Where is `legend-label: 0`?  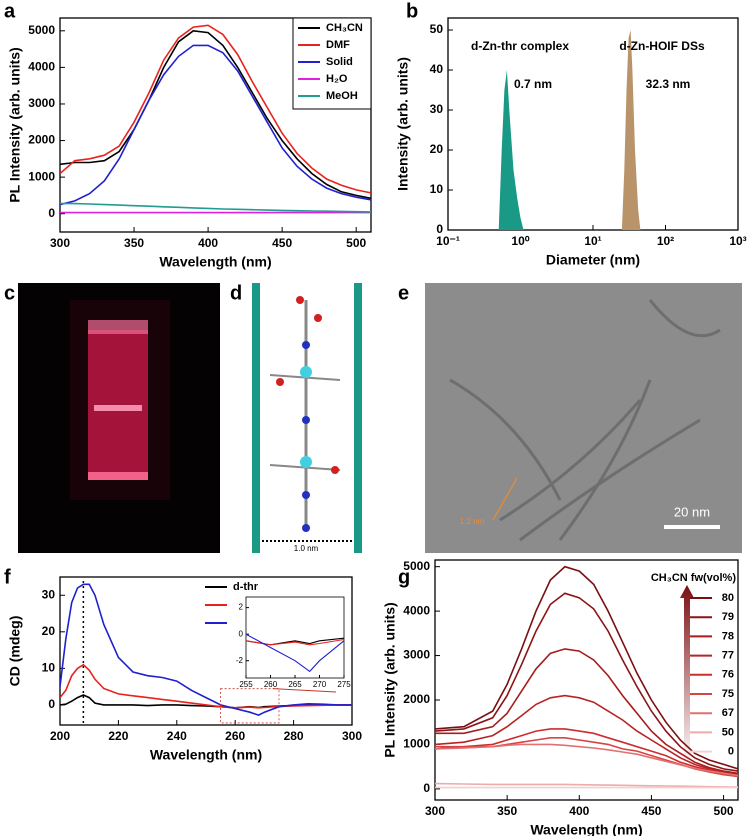 legend-label: 0 is located at coordinates (731, 752).